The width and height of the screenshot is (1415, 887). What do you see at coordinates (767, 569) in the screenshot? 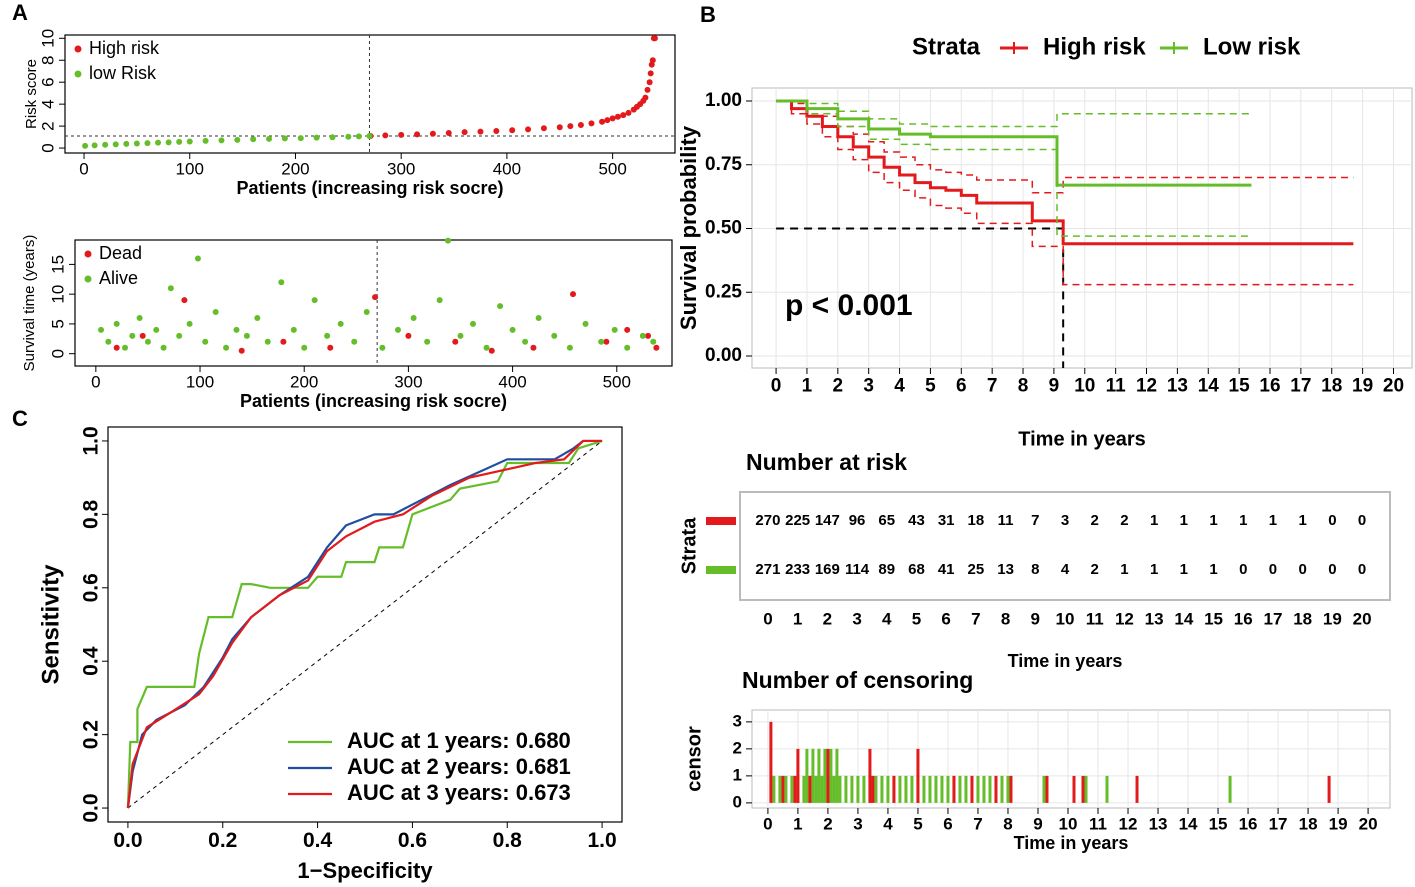
I see `risk-count: 271` at bounding box center [767, 569].